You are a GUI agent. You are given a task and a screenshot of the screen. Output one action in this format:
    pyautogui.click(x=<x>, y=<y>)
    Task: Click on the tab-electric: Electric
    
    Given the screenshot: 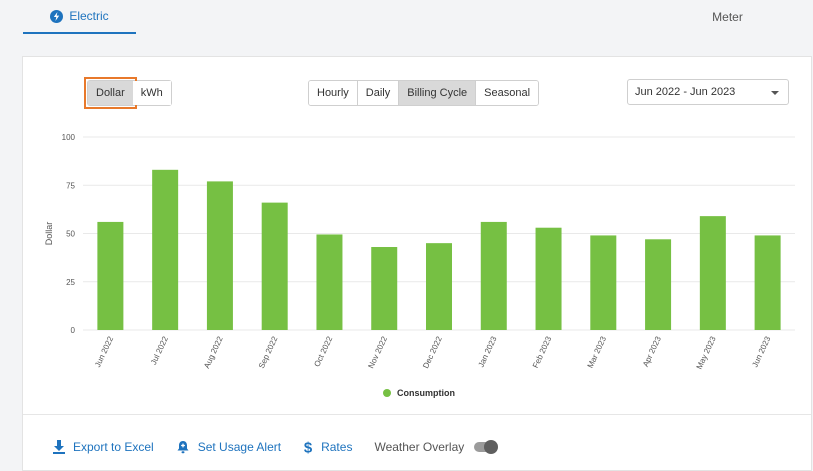 What is the action you would take?
    pyautogui.click(x=79, y=17)
    